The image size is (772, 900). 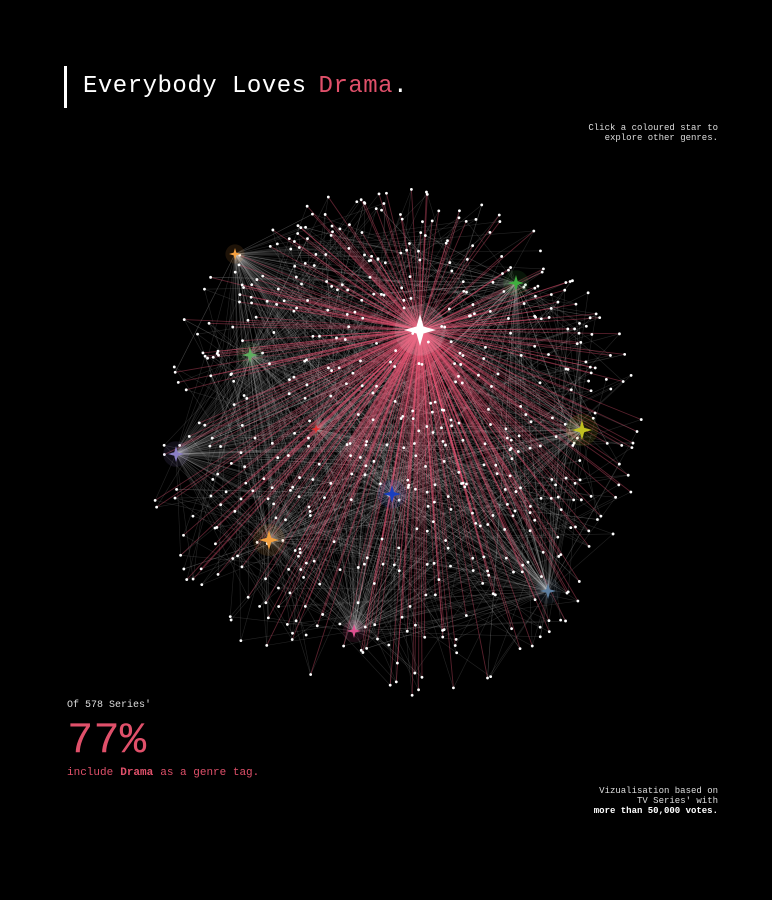 What do you see at coordinates (210, 773) in the screenshot?
I see `caption-text: as a genre tag.` at bounding box center [210, 773].